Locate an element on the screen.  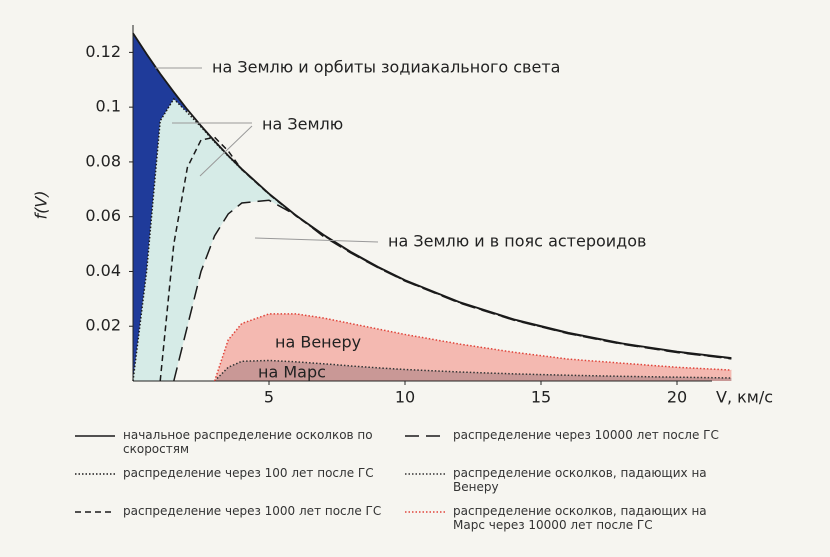
annotation: на Землю и в пояс астероидов is located at coordinates (517, 241).